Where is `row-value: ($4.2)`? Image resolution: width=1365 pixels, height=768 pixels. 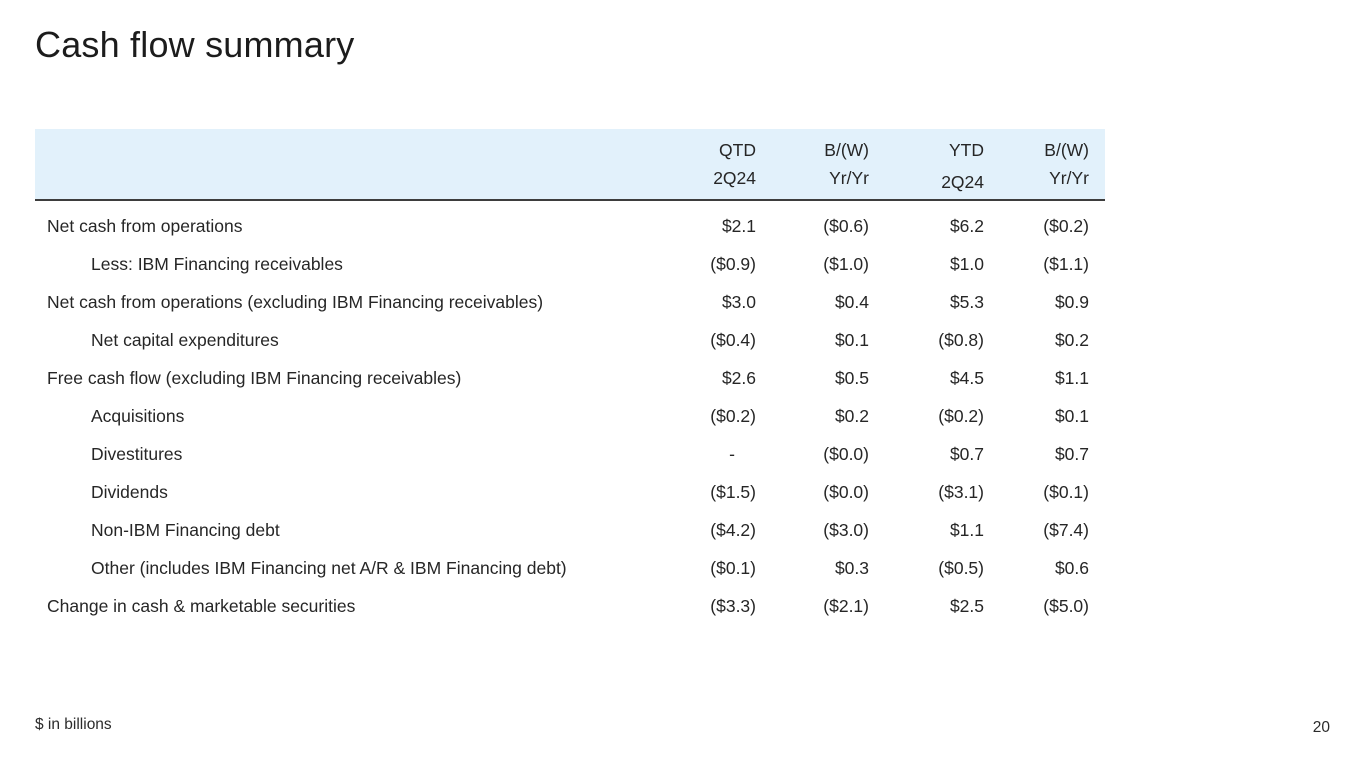
row-value: ($4.2) is located at coordinates (733, 529).